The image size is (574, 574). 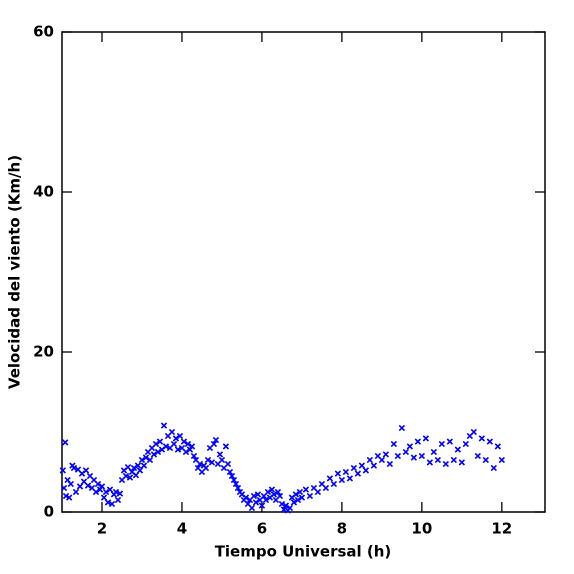 What do you see at coordinates (102, 529) in the screenshot?
I see `x-tick-label: 2` at bounding box center [102, 529].